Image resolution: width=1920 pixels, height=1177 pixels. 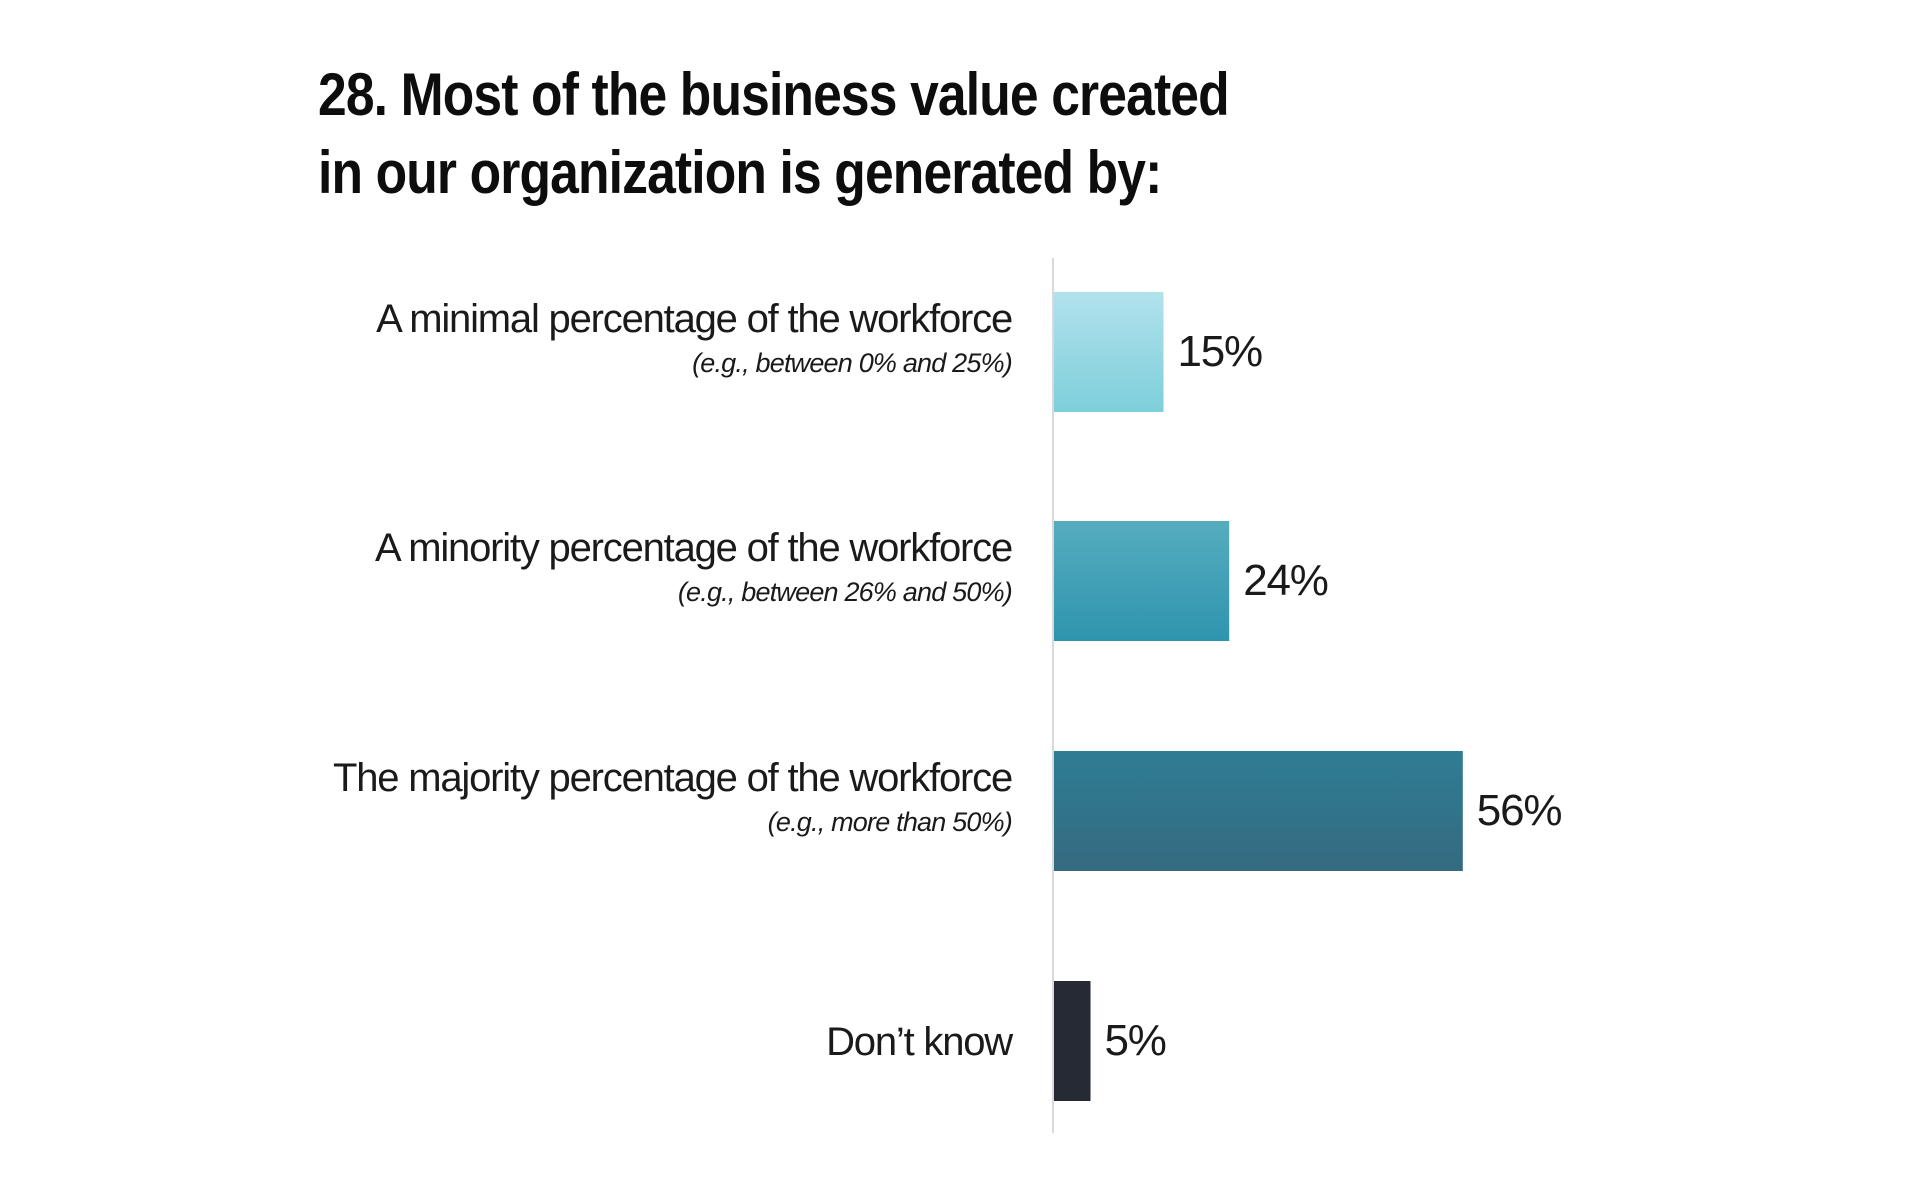 I want to click on category-label-1: A minimal percentage of the workforce, so click(x=694, y=319).